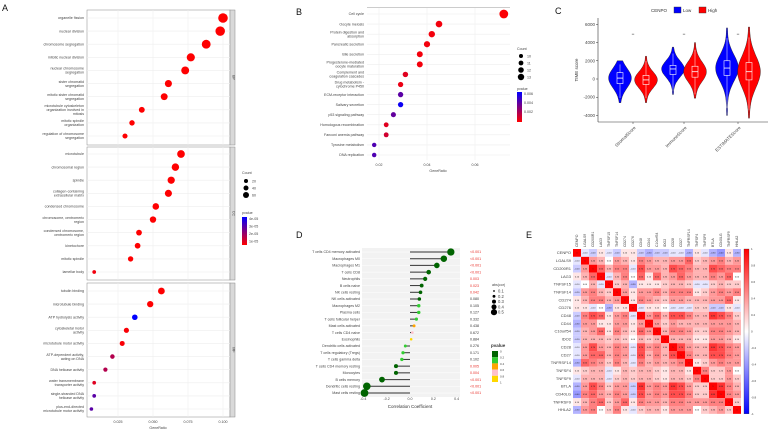  I want to click on term-label: p53 signaling pathway, so click(346, 115).